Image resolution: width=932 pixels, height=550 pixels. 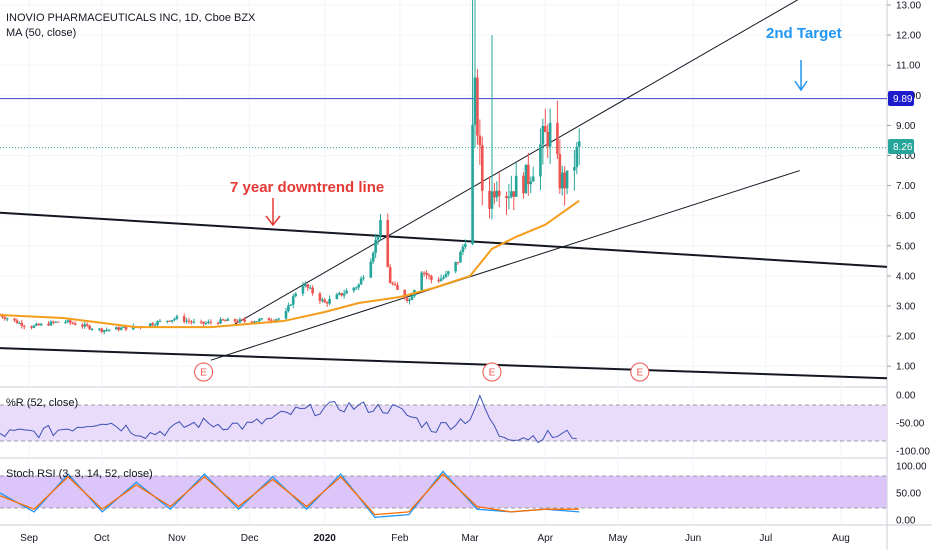 What do you see at coordinates (177, 538) in the screenshot?
I see `time-tick-label: Nov` at bounding box center [177, 538].